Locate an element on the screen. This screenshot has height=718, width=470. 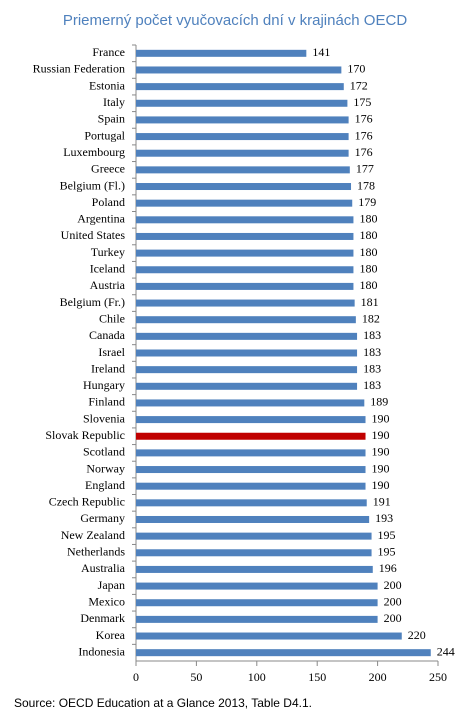
y-tick-label: Finland is located at coordinates (106, 402).